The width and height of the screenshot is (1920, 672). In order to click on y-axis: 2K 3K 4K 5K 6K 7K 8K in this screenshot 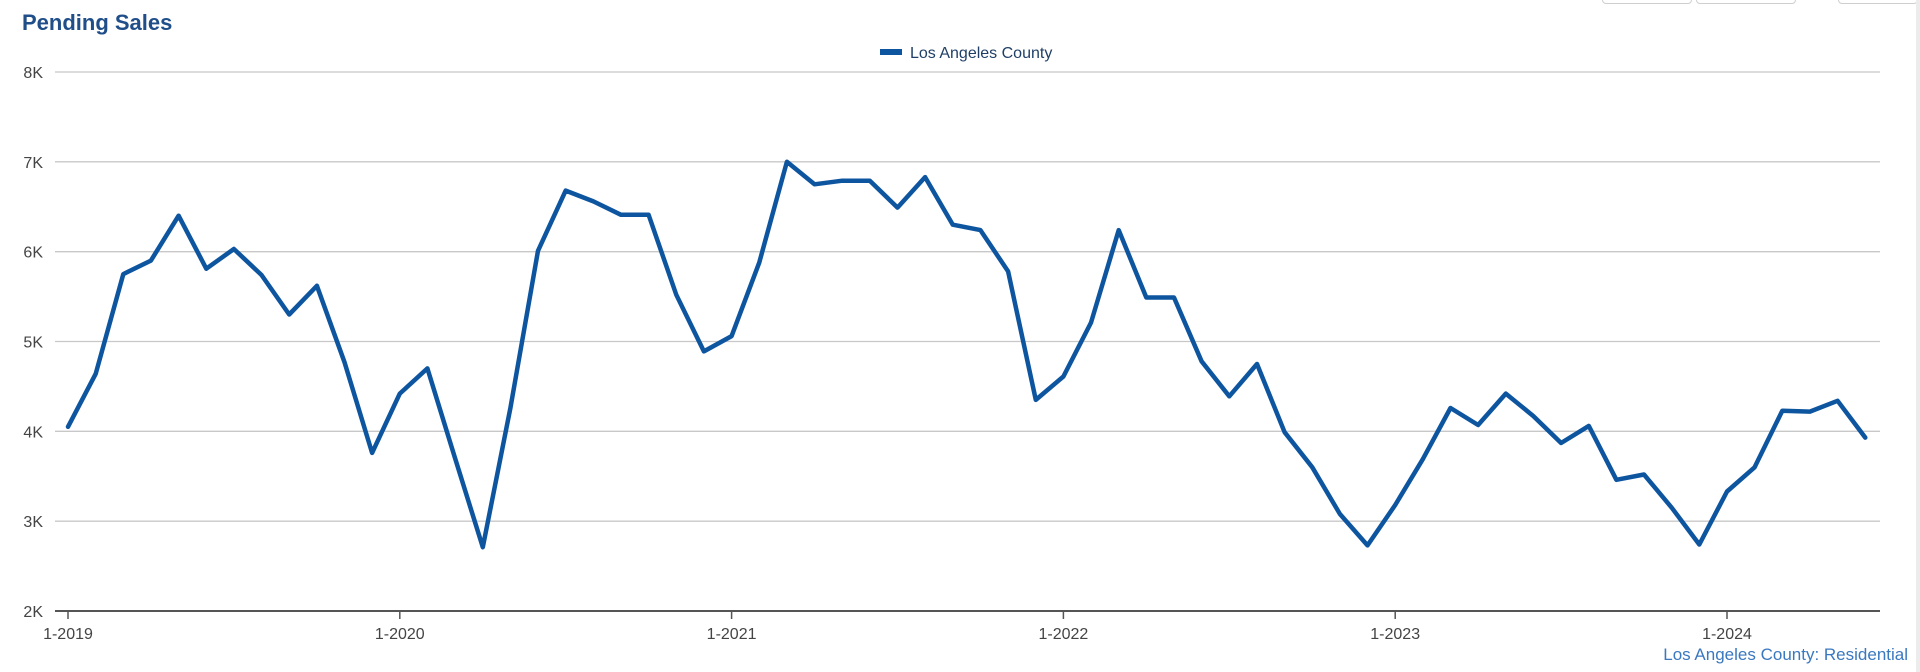, I will do `click(33, 343)`.